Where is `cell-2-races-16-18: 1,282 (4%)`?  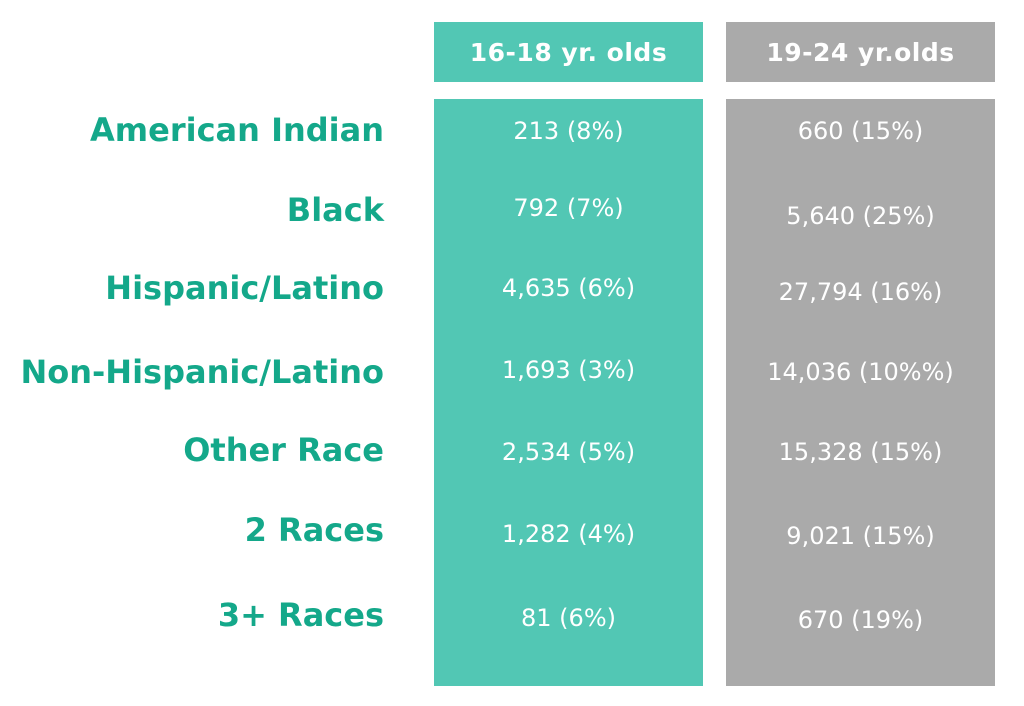 cell-2-races-16-18: 1,282 (4%) is located at coordinates (568, 534).